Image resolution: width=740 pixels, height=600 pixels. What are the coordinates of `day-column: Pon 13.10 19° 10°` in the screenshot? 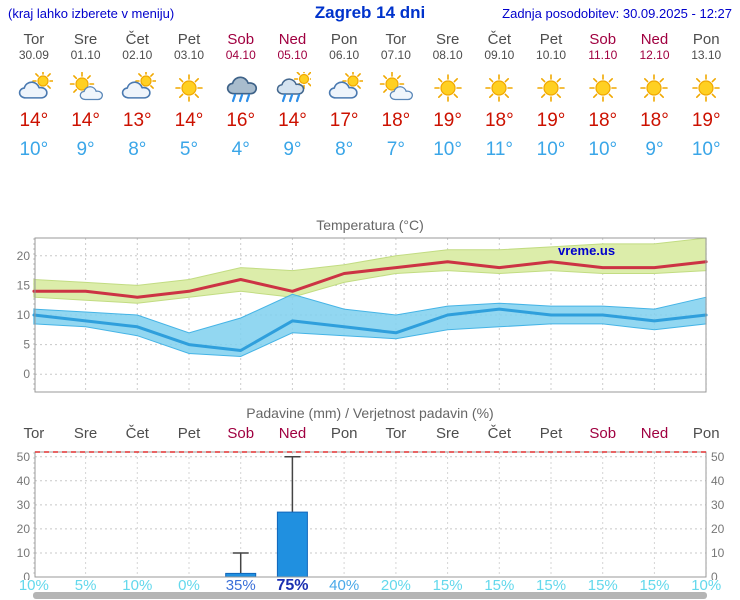 It's located at (706, 96).